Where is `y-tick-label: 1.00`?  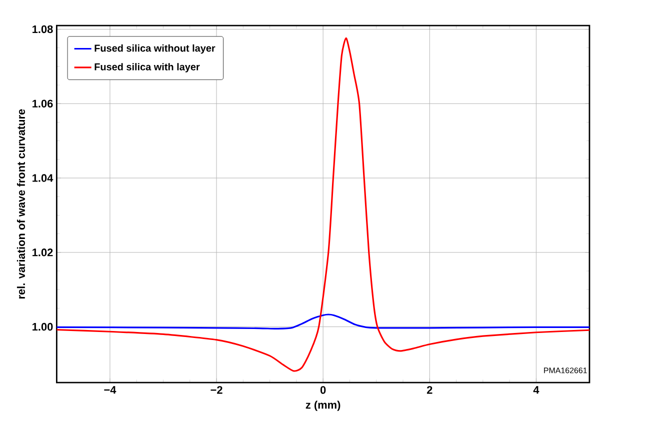
y-tick-label: 1.00 is located at coordinates (42, 327).